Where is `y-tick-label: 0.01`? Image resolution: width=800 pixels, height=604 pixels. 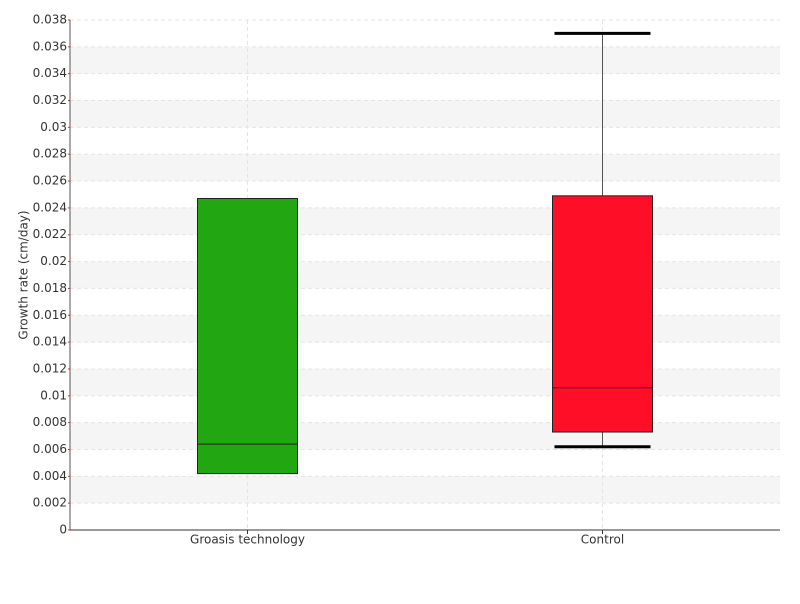
y-tick-label: 0.01 is located at coordinates (53, 395).